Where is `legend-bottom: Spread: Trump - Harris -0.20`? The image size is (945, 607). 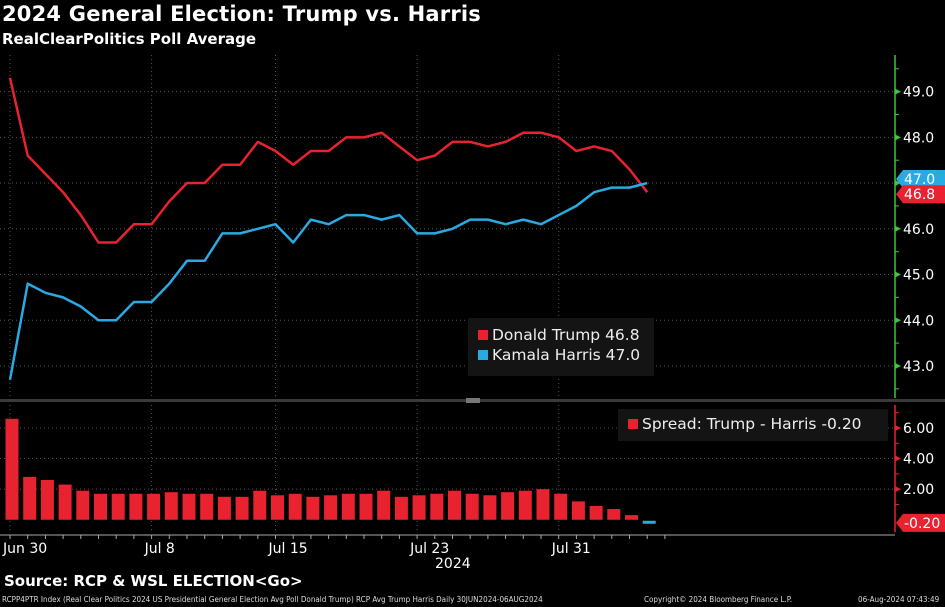 legend-bottom: Spread: Trump - Harris -0.20 is located at coordinates (753, 425).